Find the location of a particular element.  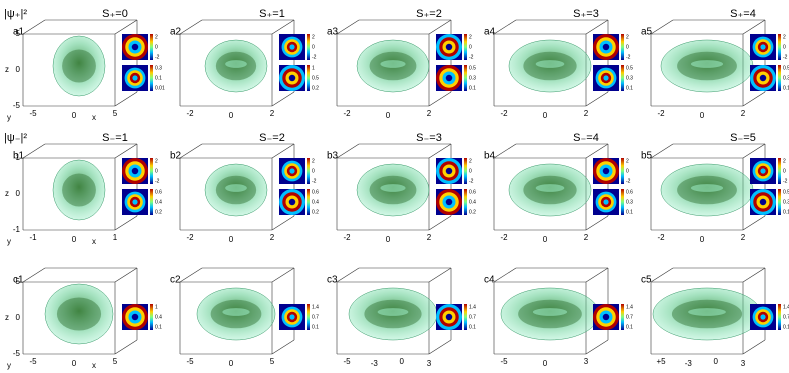

panel: b4 S₋=4 -2 0 2 2 0 -2 0.6 0.3 0.1 is located at coordinates (558, 188).